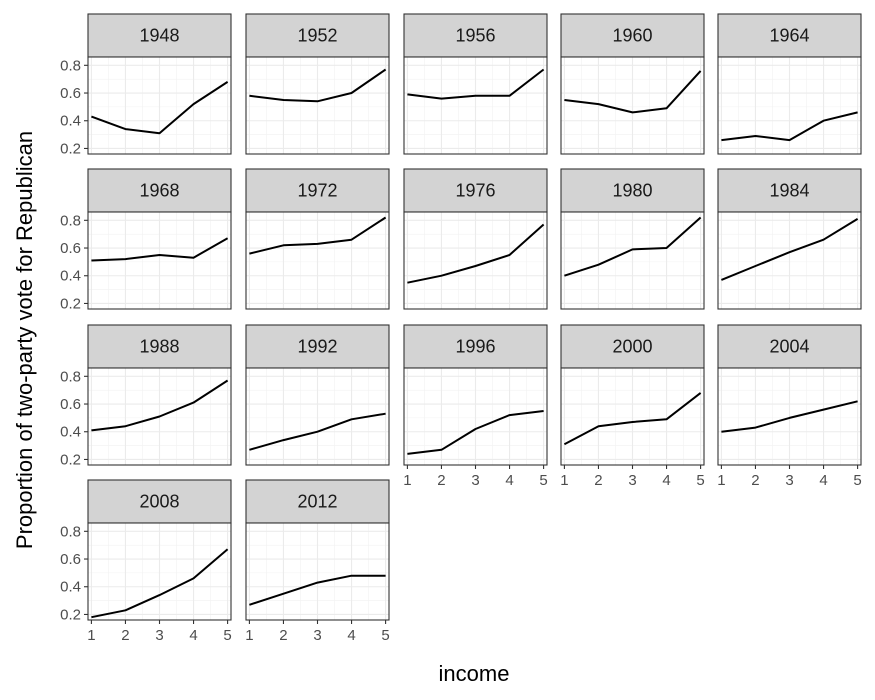 The image size is (875, 700). I want to click on facet-strip-label: 1980, so click(632, 191).